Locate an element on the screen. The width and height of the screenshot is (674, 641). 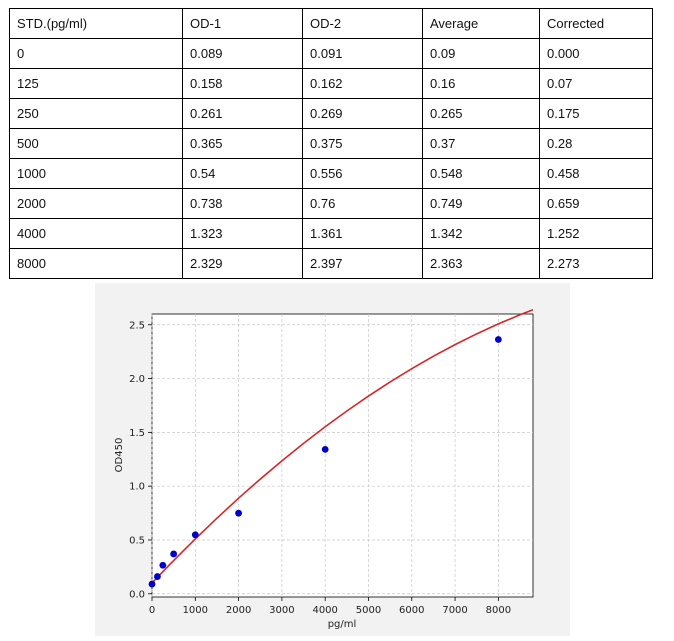
header-std: STD.(pg/ml) is located at coordinates (96, 23).